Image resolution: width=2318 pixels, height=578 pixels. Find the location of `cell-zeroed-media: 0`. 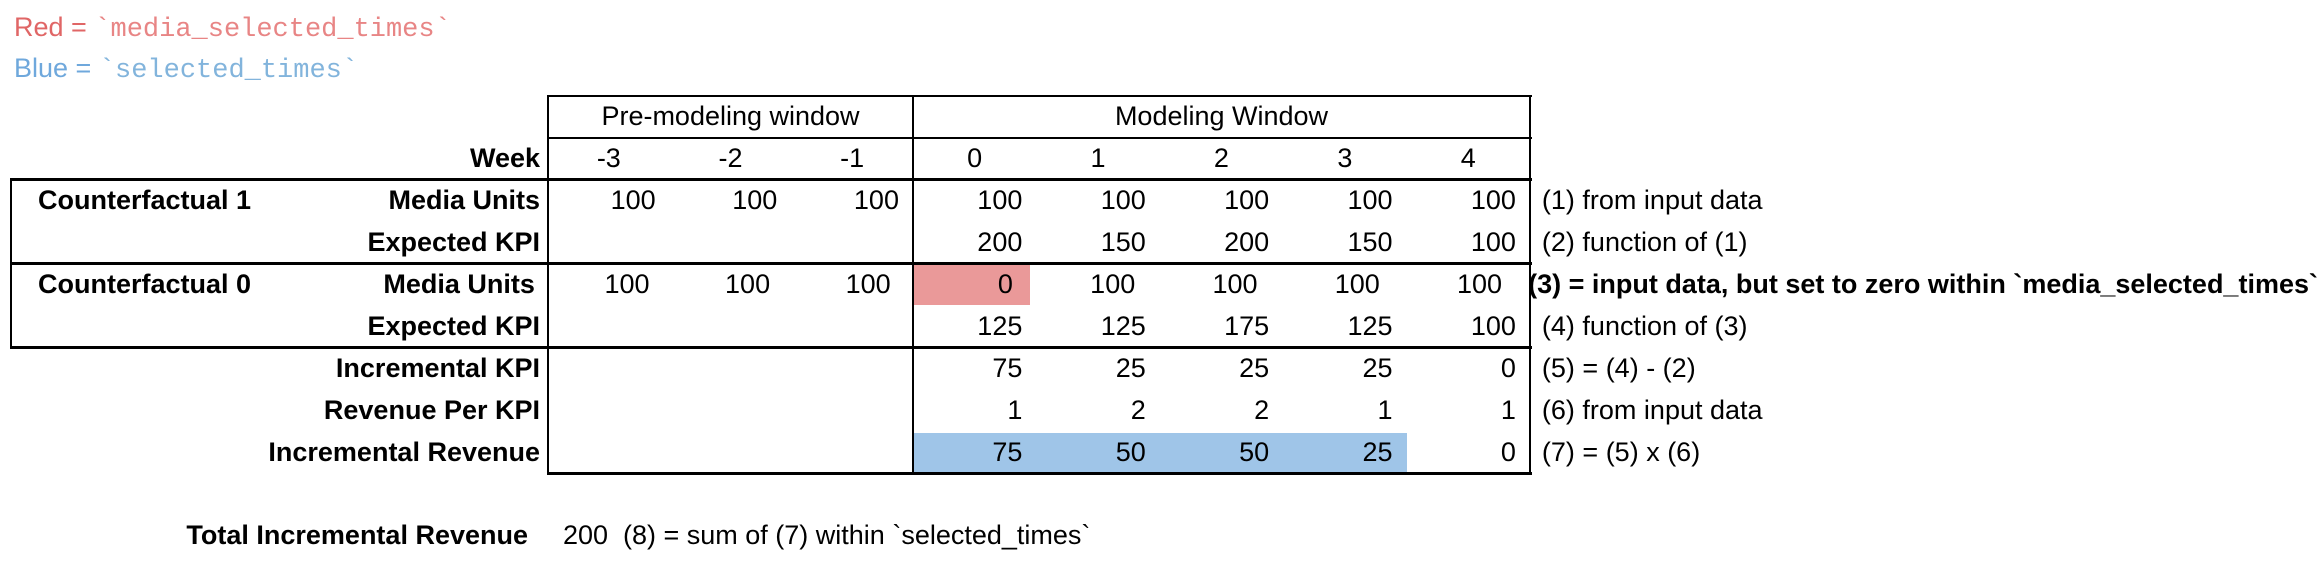

cell-zeroed-media: 0 is located at coordinates (1005, 283).